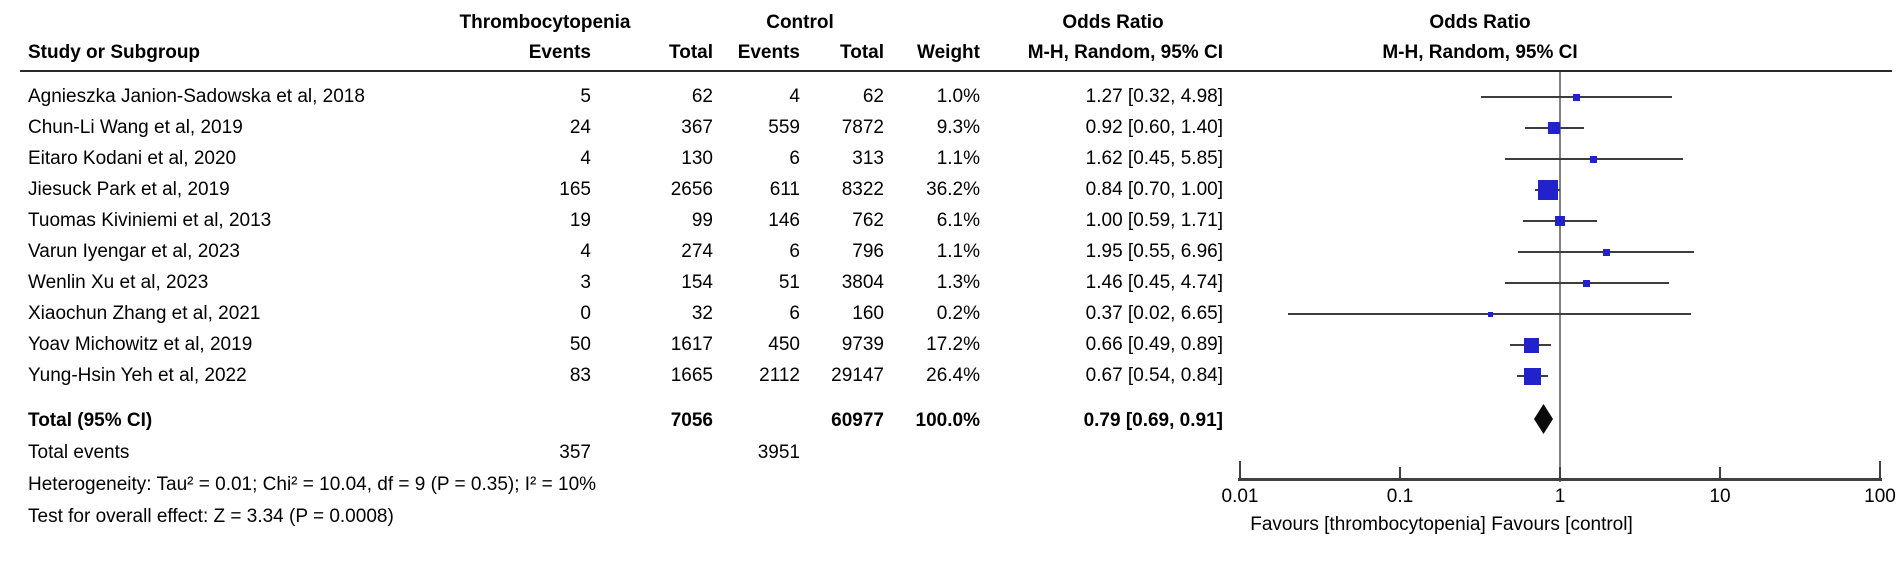  I want to click on study-name-cell: Varun Iyengar et al, 2023, so click(134, 251).